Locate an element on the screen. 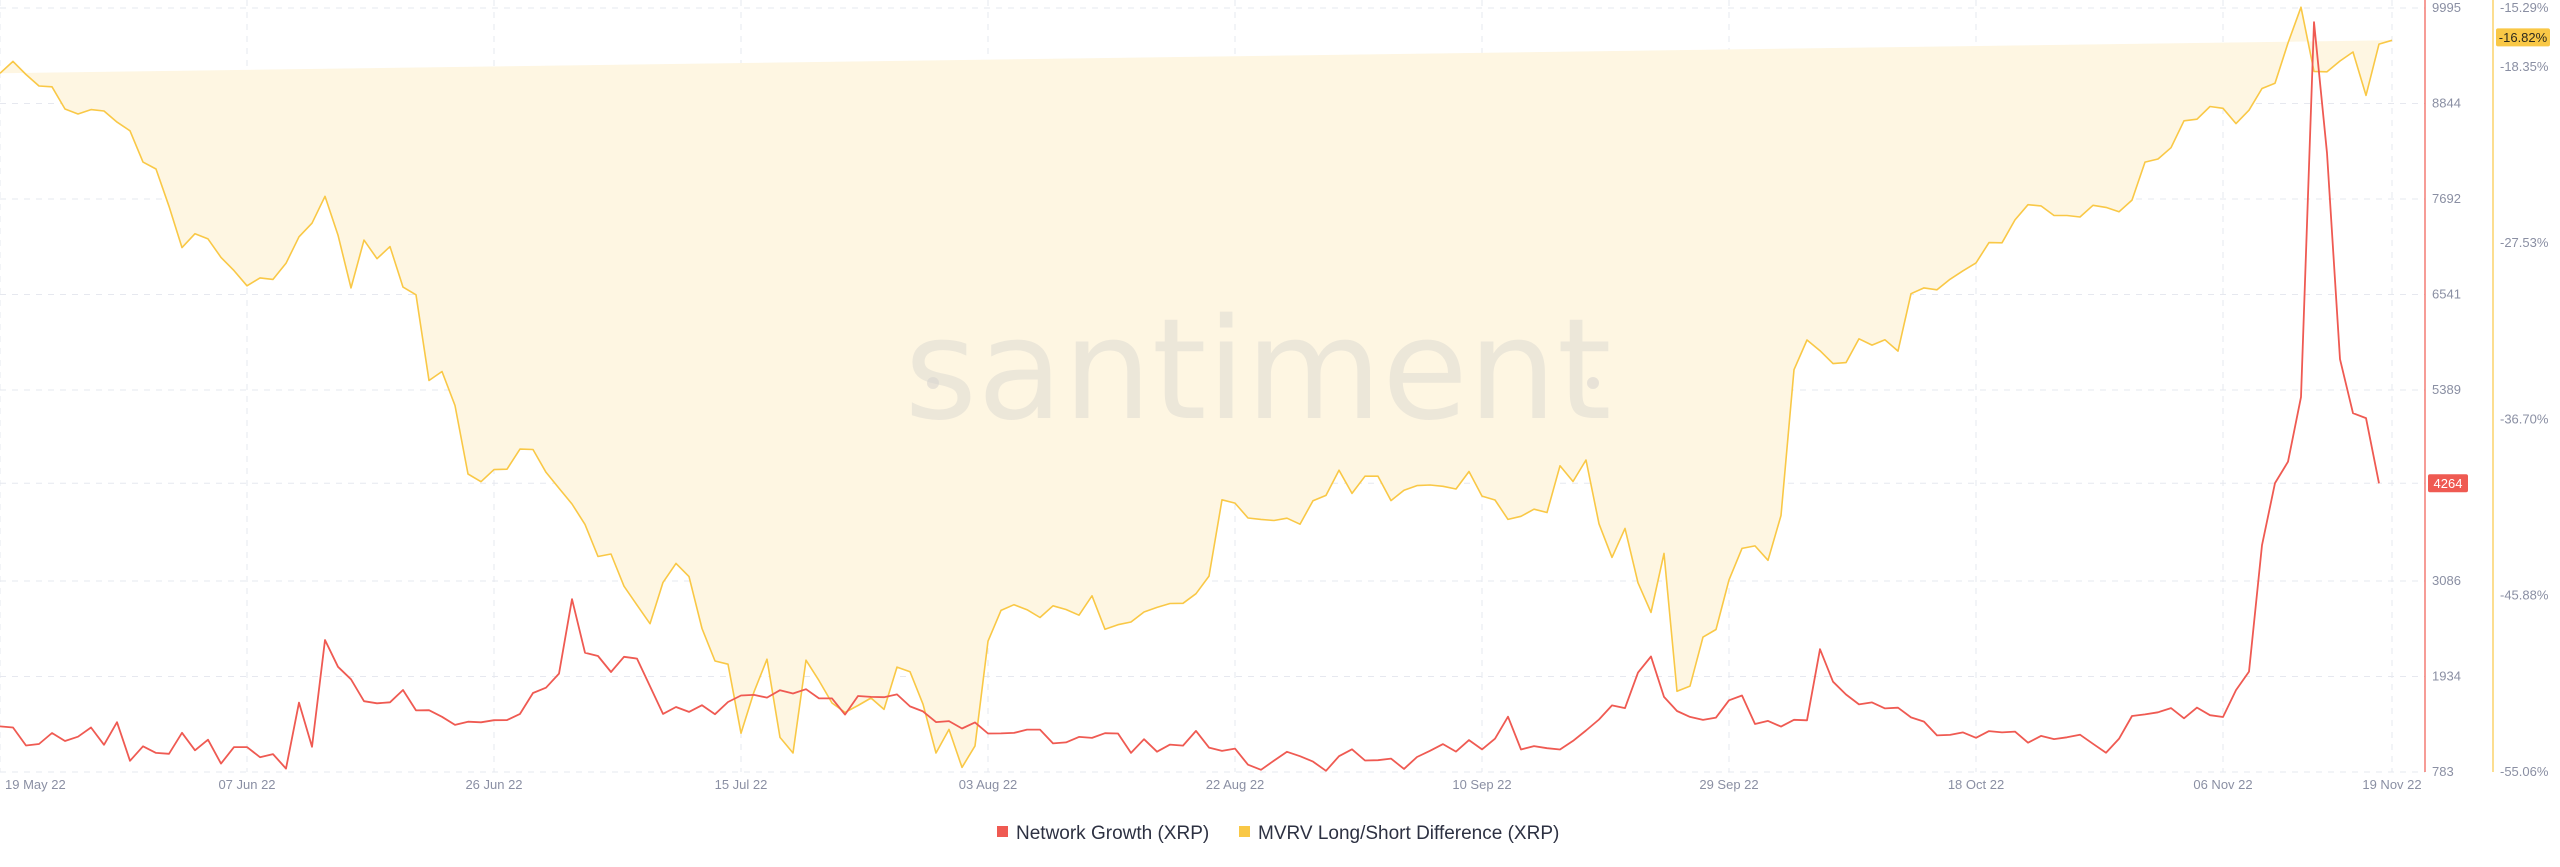 The width and height of the screenshot is (2560, 867). mvrv-value-text: -16.82% is located at coordinates (2523, 37).